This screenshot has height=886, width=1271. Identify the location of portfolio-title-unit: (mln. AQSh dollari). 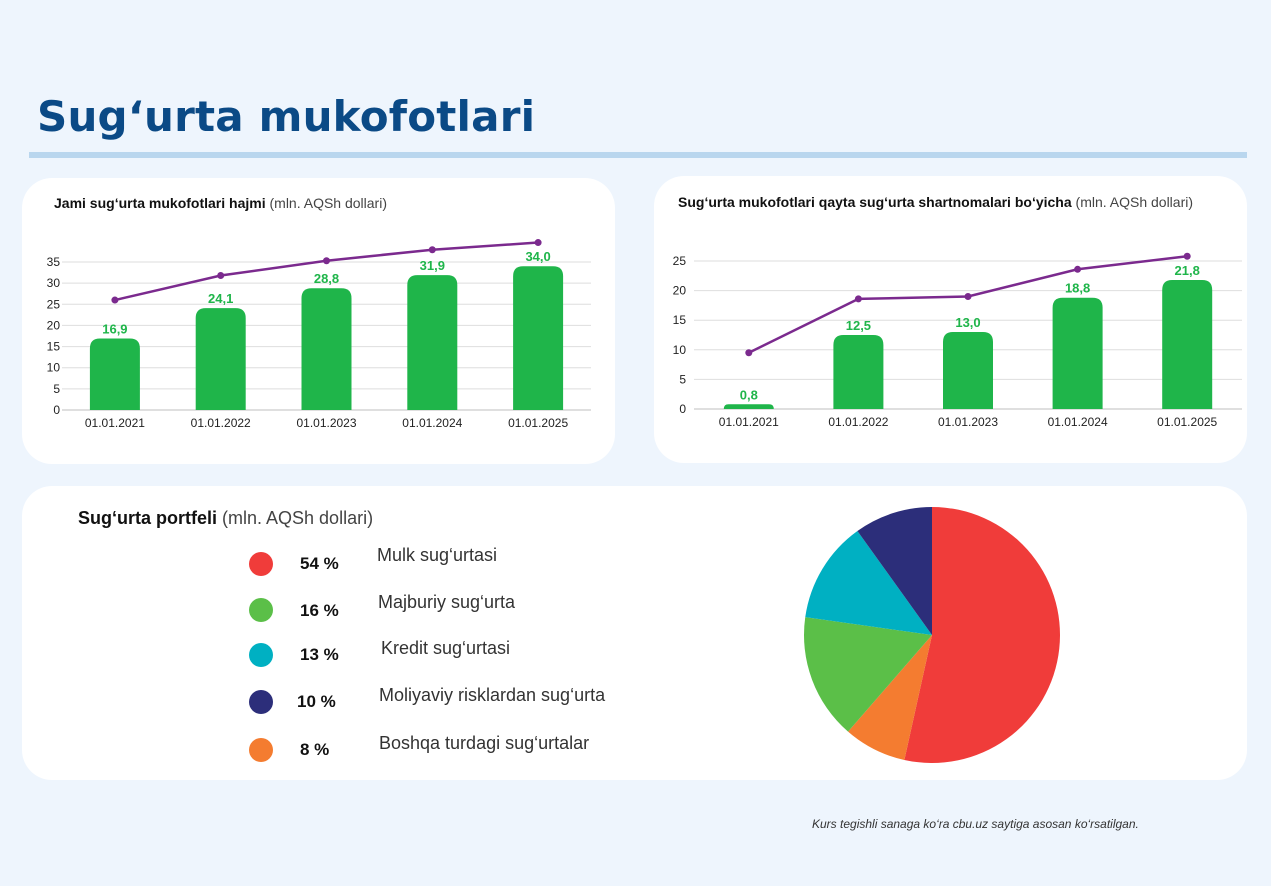
(298, 518).